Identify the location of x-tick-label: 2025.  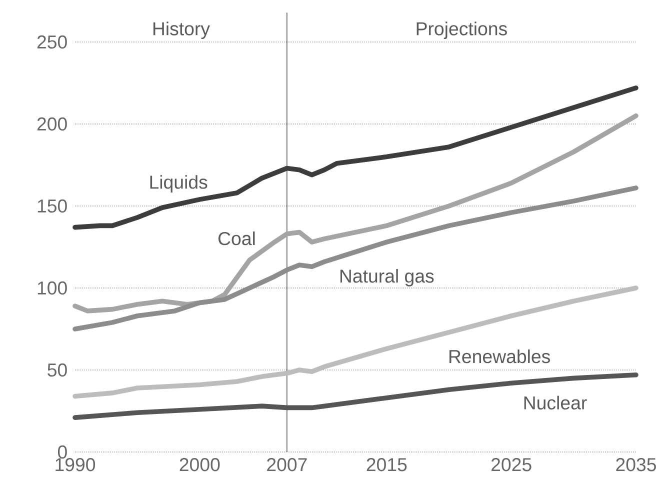
(512, 465).